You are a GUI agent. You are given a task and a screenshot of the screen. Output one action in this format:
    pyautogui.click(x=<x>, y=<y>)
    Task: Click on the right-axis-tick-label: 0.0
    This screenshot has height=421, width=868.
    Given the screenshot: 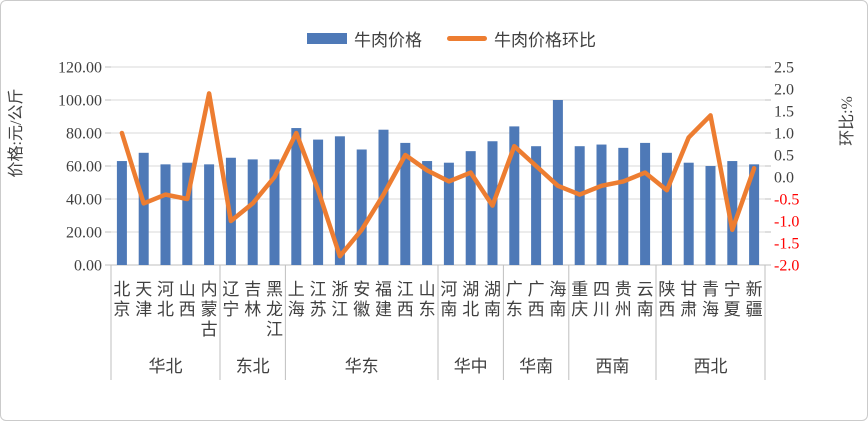 What is the action you would take?
    pyautogui.click(x=784, y=178)
    